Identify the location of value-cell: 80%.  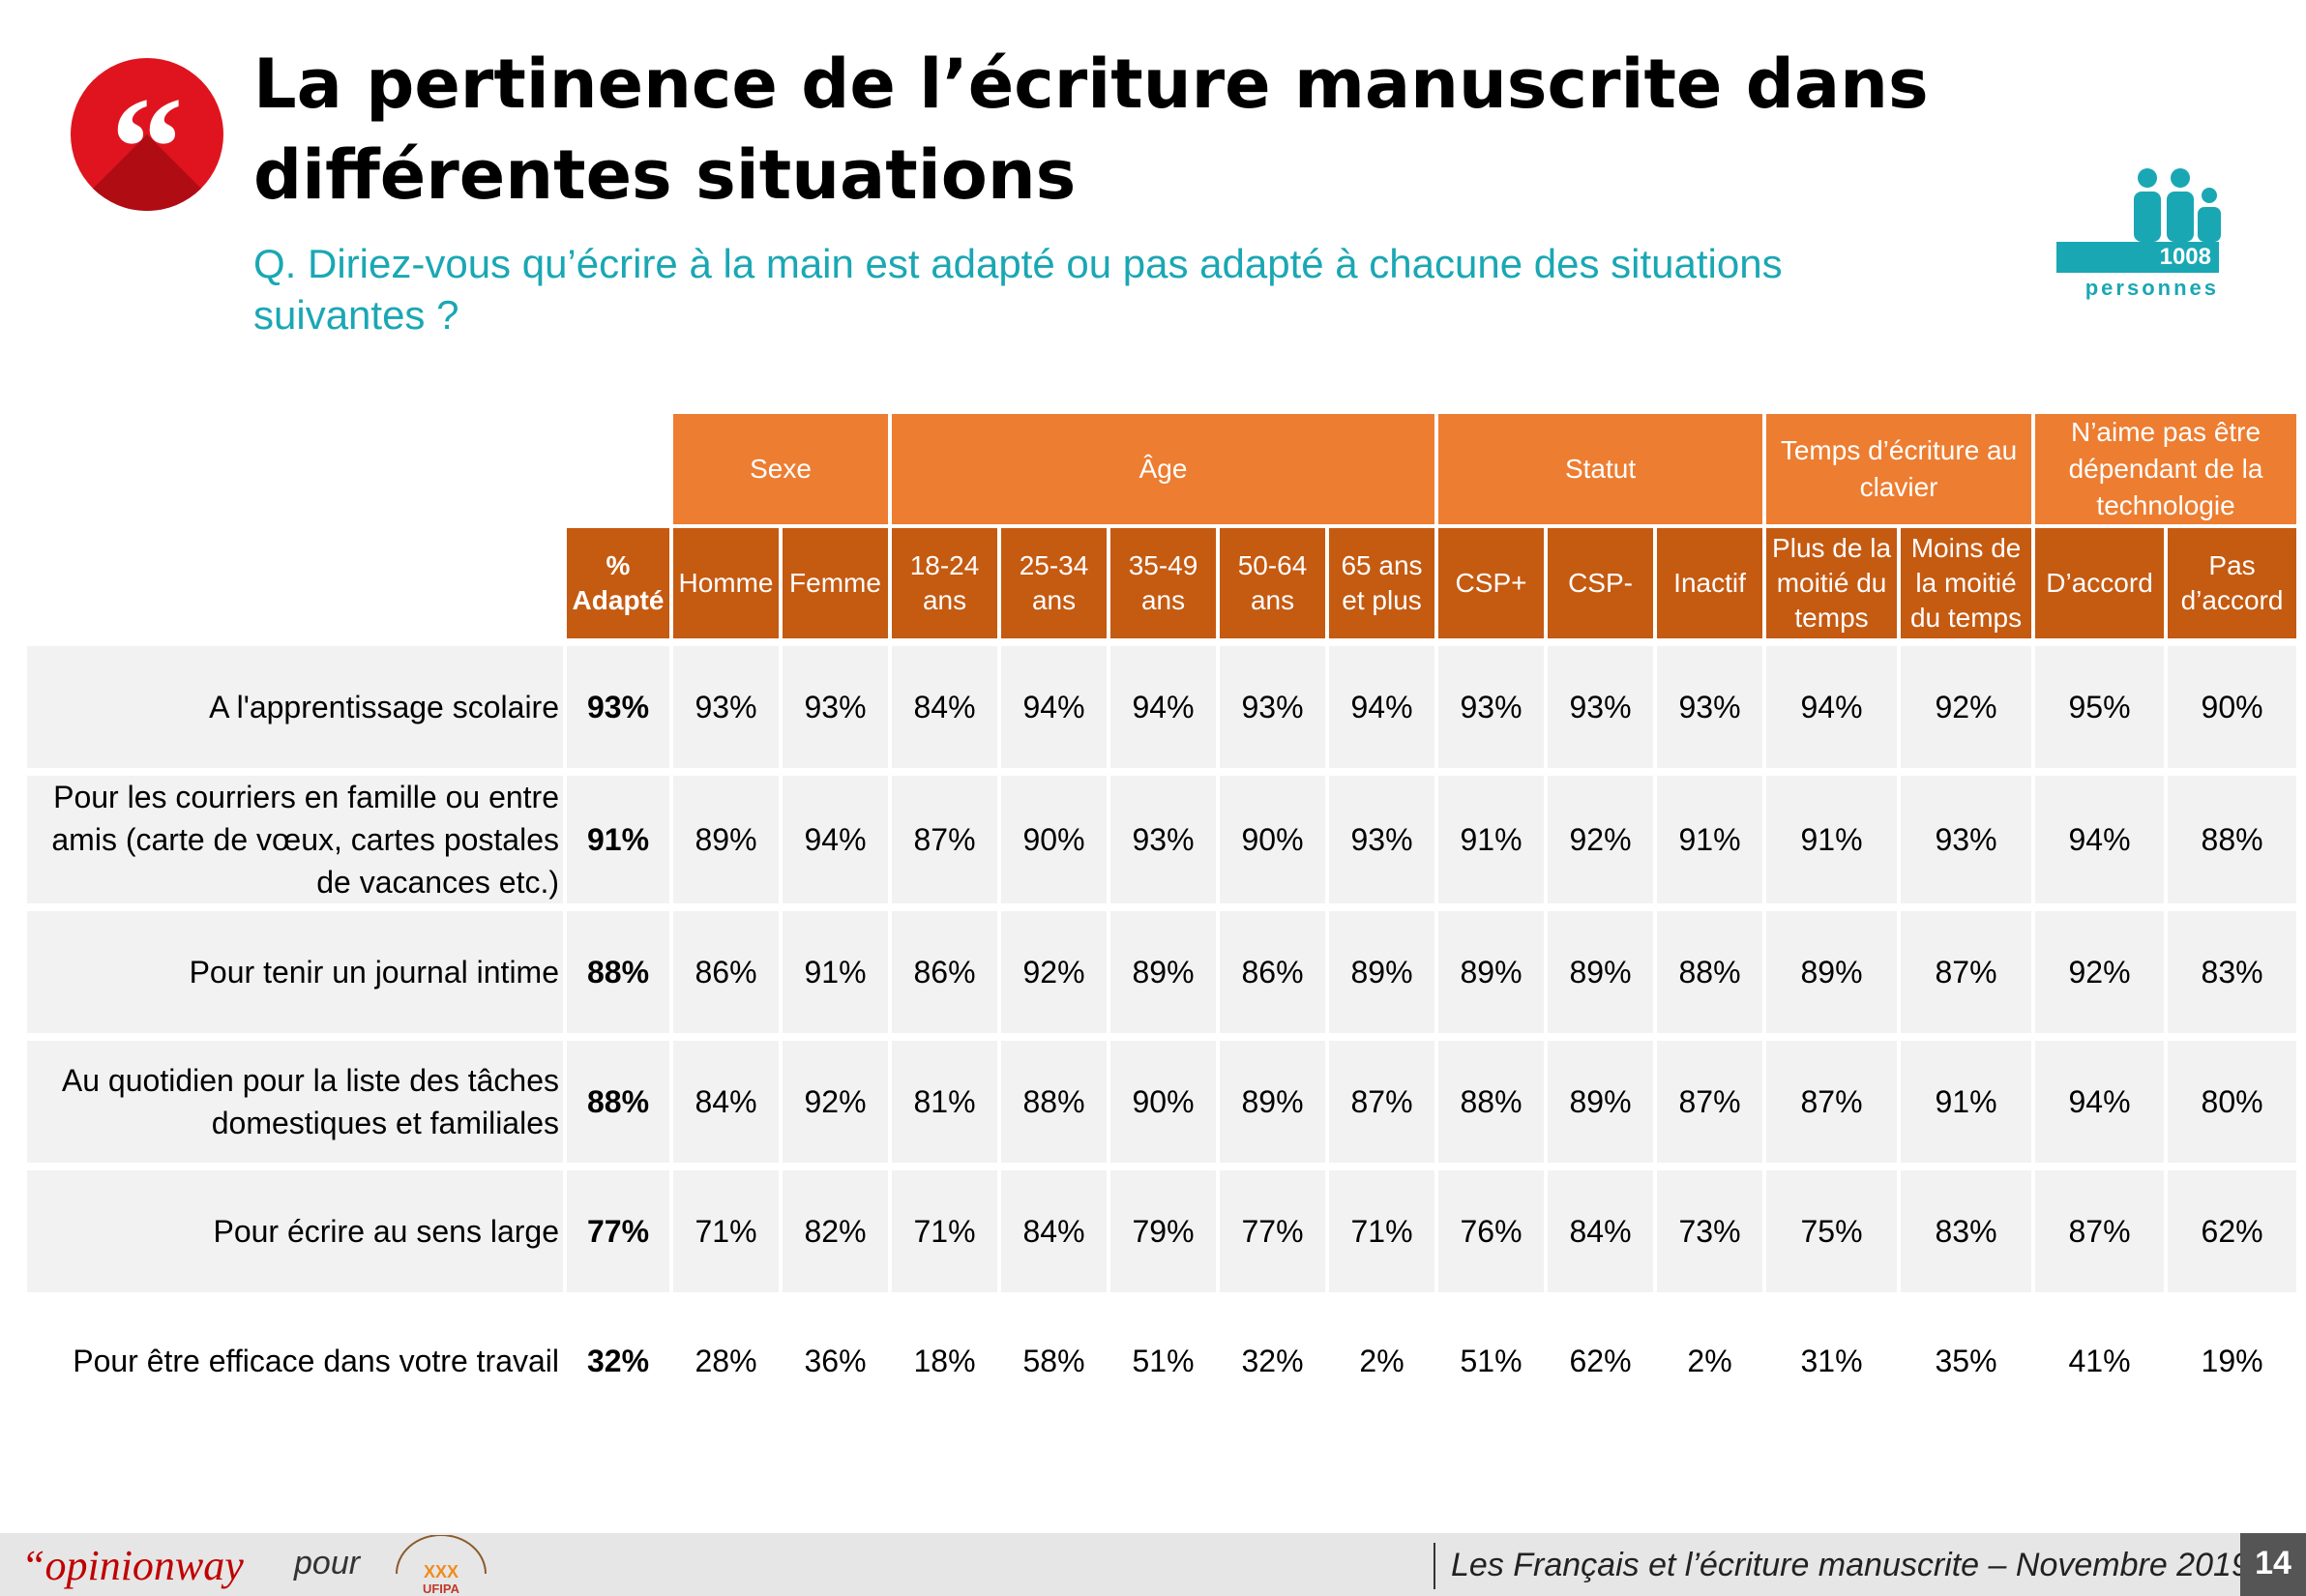
(2232, 1101).